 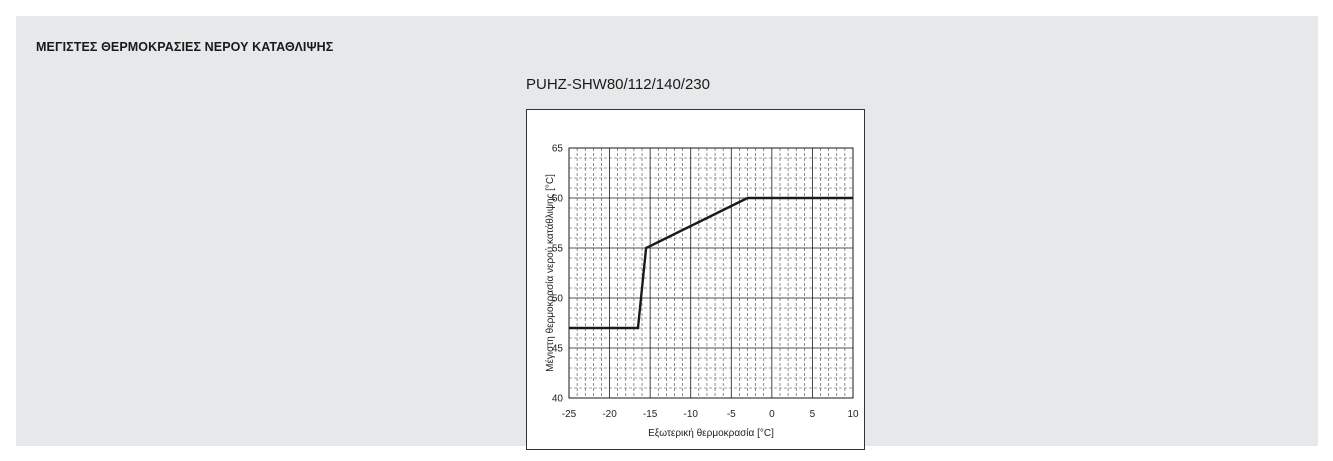 I want to click on x-tick-label: -25, so click(x=569, y=414).